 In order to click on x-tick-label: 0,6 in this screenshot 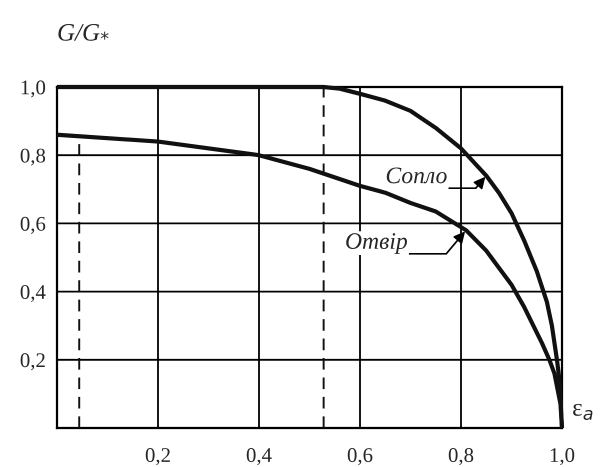, I will do `click(360, 457)`.